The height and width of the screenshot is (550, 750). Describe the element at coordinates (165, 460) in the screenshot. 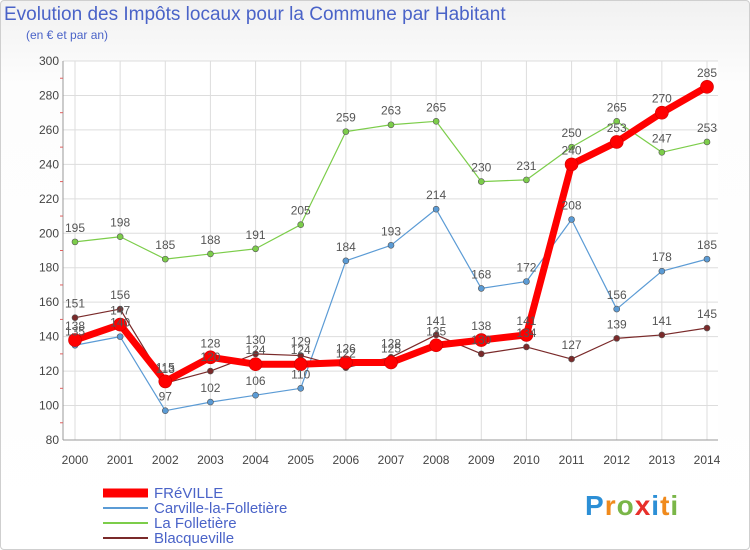

I see `x-tick-label: 2002` at that location.